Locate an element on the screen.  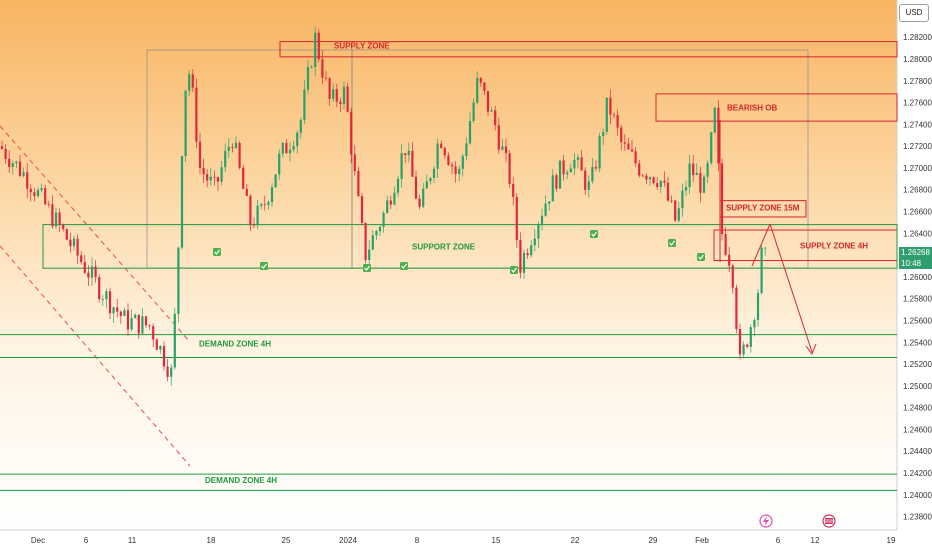
last-price-tag: 1.26268 10:48 is located at coordinates (915, 258).